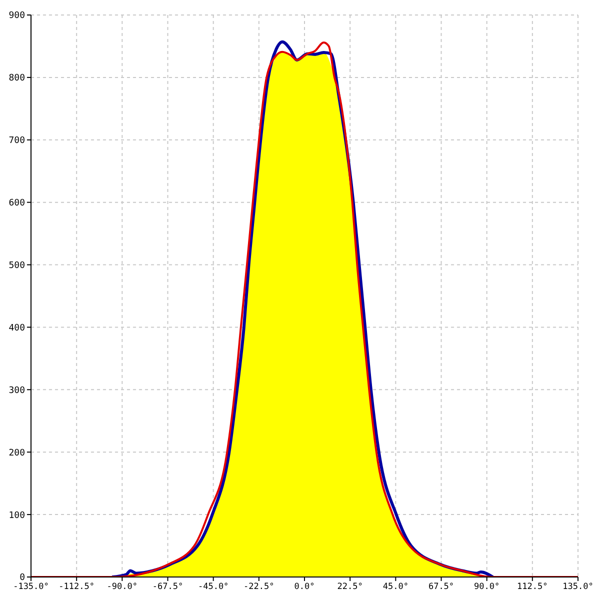 The height and width of the screenshot is (600, 600). Describe the element at coordinates (16, 453) in the screenshot. I see `y-tick-label: 200` at that location.